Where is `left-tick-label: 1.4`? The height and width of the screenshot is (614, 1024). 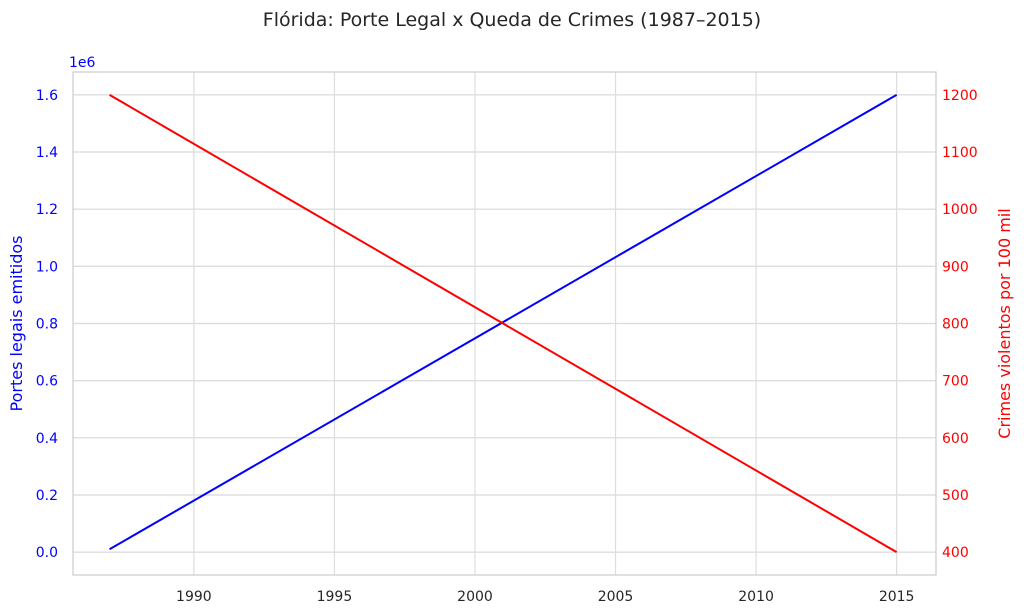 left-tick-label: 1.4 is located at coordinates (47, 153).